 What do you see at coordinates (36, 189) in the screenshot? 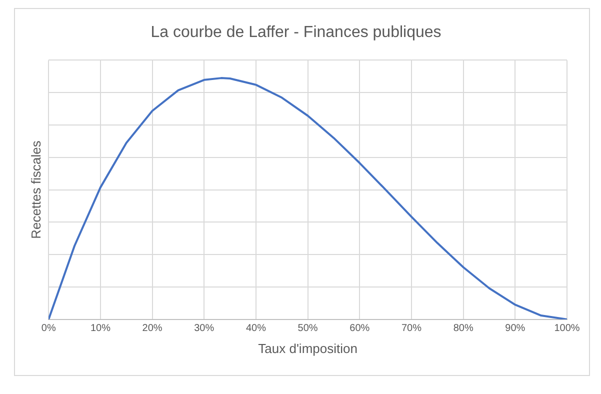
I see `y-axis-title: Recettes fiscales` at bounding box center [36, 189].